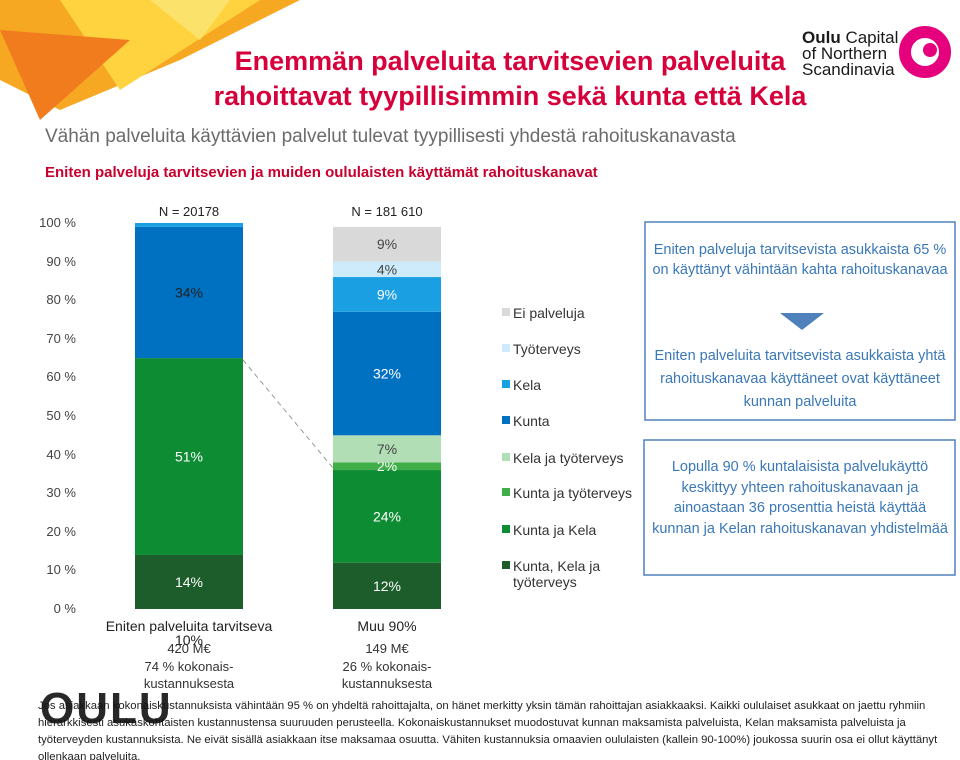 Image resolution: width=960 pixels, height=760 pixels. Describe the element at coordinates (61, 570) in the screenshot. I see `y-tick-label: 10 %` at that location.